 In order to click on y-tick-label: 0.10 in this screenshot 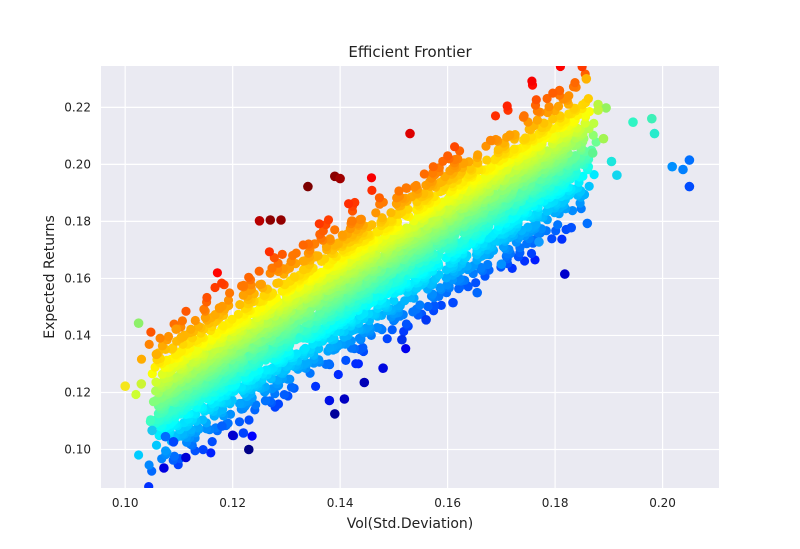, I will do `click(77, 450)`.